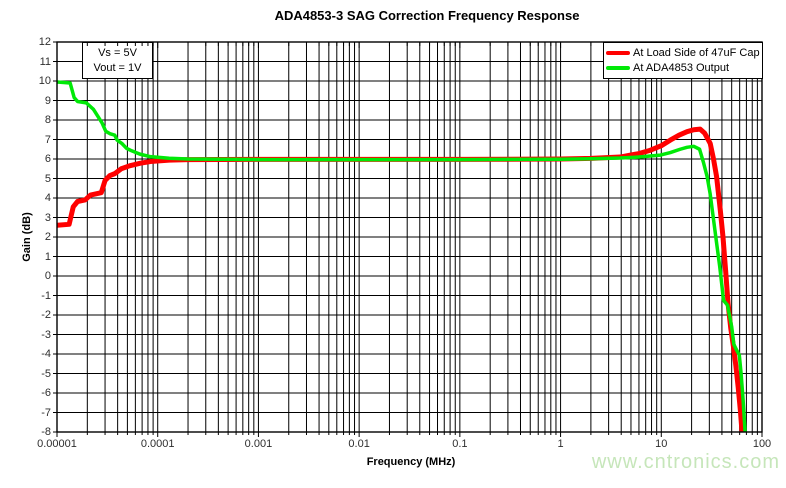 The width and height of the screenshot is (786, 488). I want to click on y-tick-label: 11, so click(45, 61).